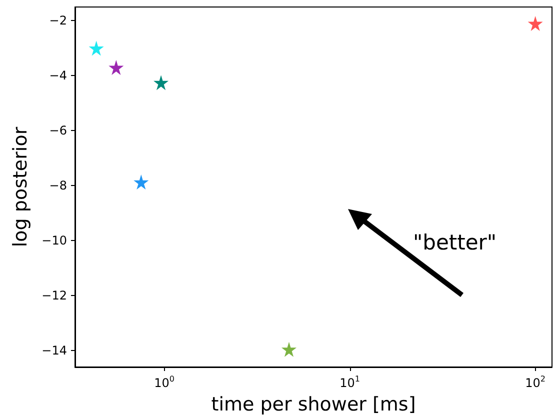 The height and width of the screenshot is (420, 556). Describe the element at coordinates (58, 131) in the screenshot. I see `y-tick-label: −6` at that location.